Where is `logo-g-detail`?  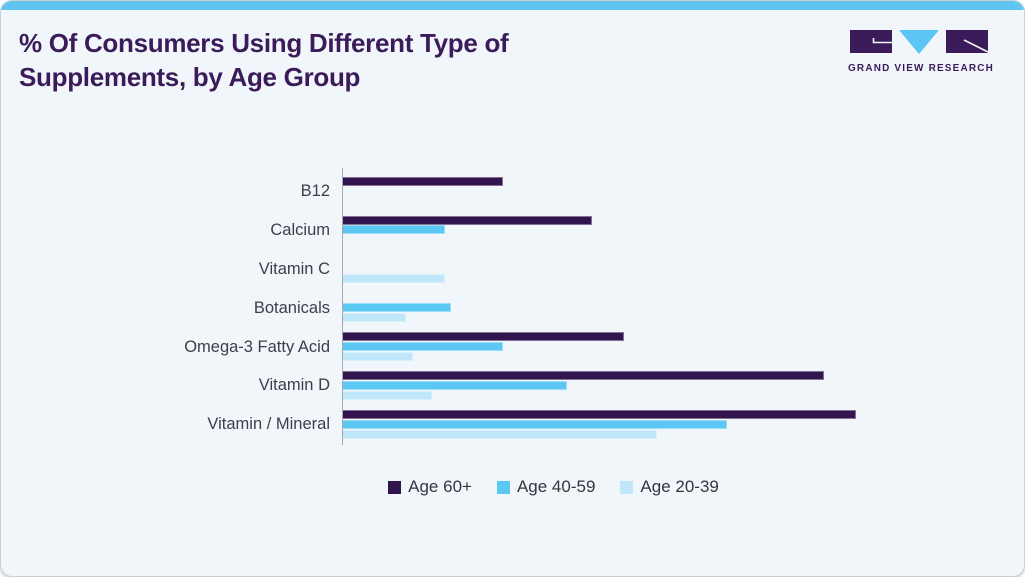 logo-g-detail is located at coordinates (882, 41).